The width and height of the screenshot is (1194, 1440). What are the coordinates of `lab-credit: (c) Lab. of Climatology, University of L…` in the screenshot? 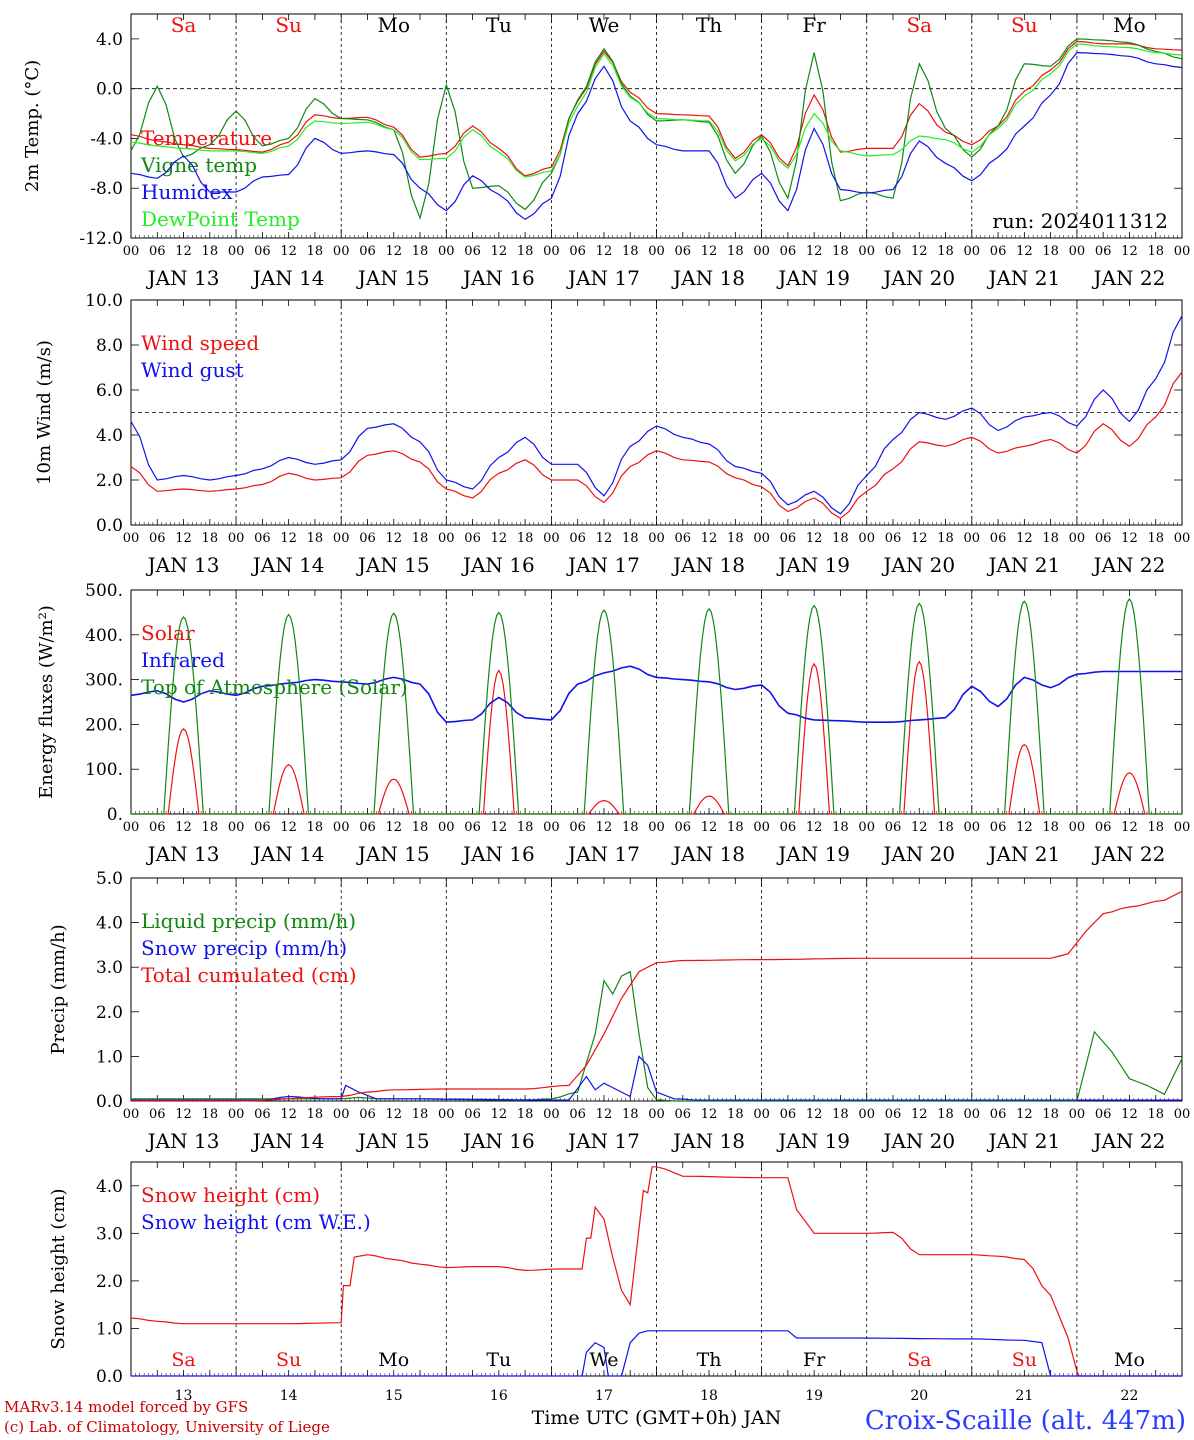 It's located at (167, 1427).